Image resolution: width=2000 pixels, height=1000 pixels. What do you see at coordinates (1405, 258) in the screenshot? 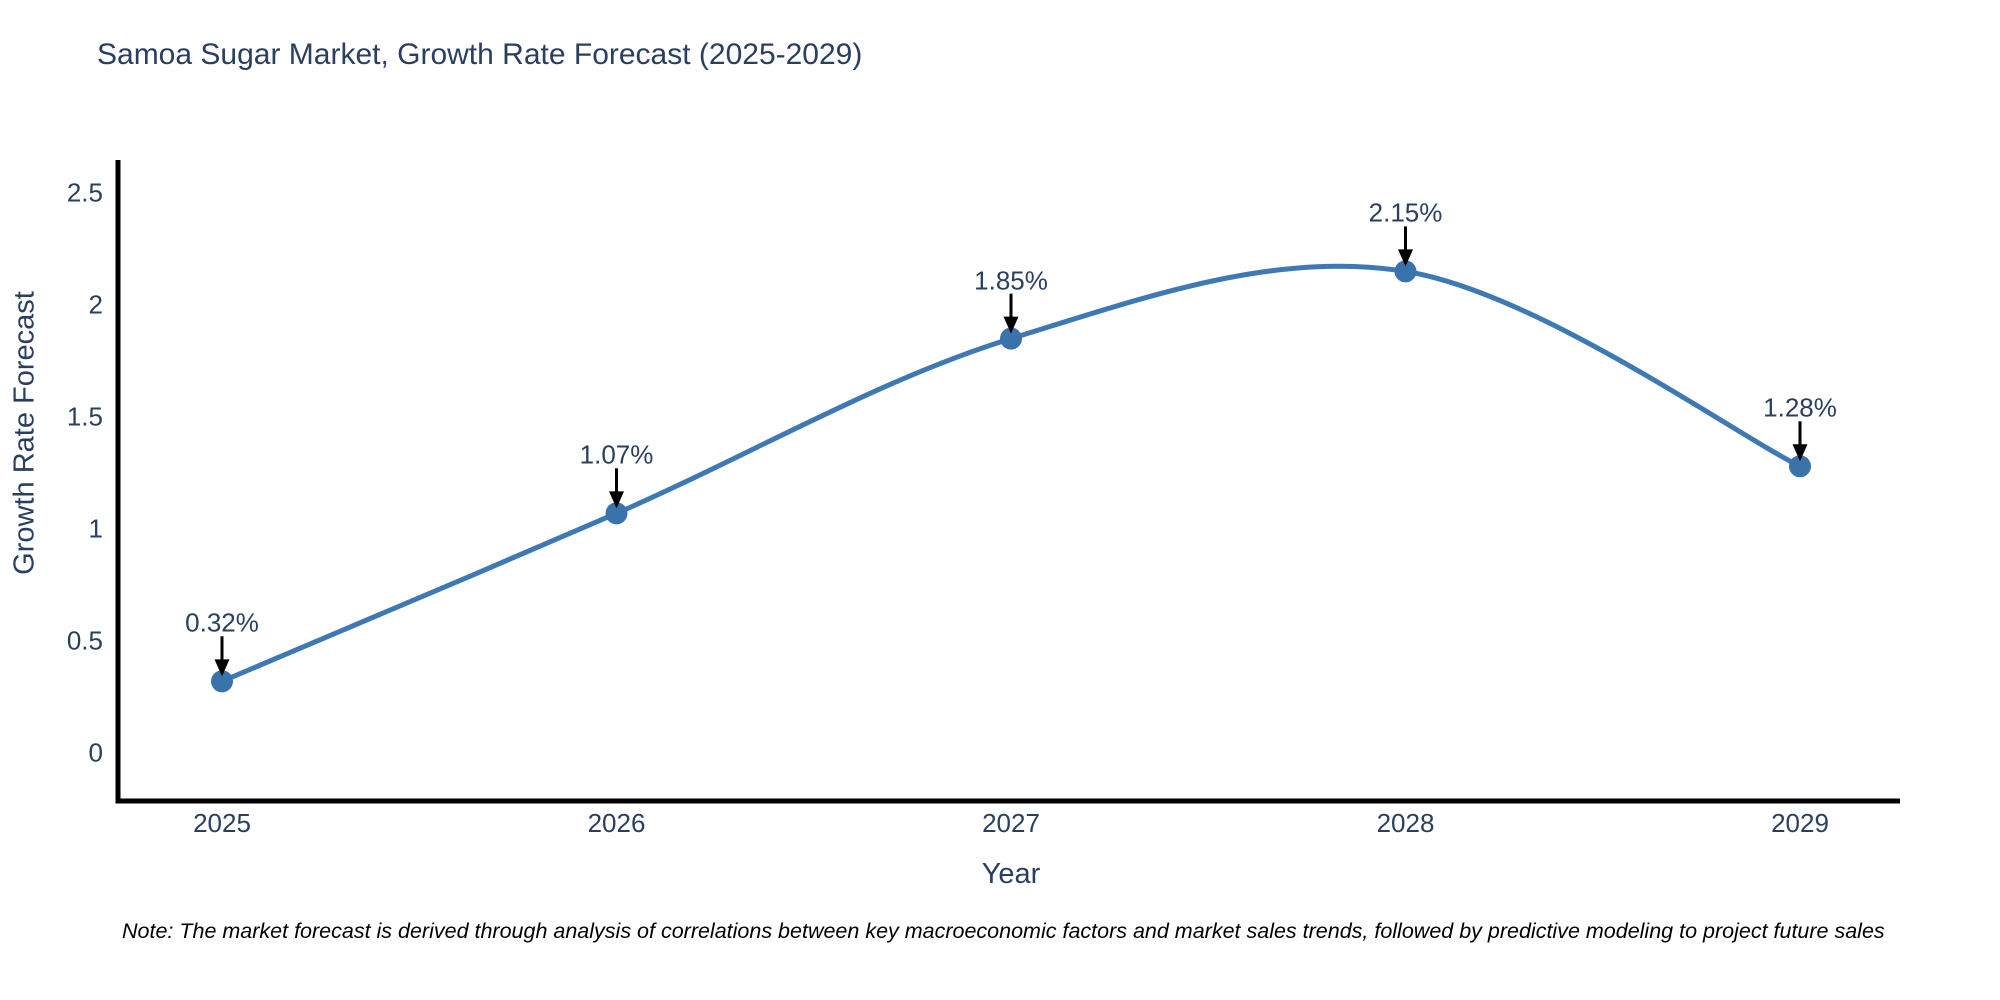
I see `annotation-arrowhead-2028` at bounding box center [1405, 258].